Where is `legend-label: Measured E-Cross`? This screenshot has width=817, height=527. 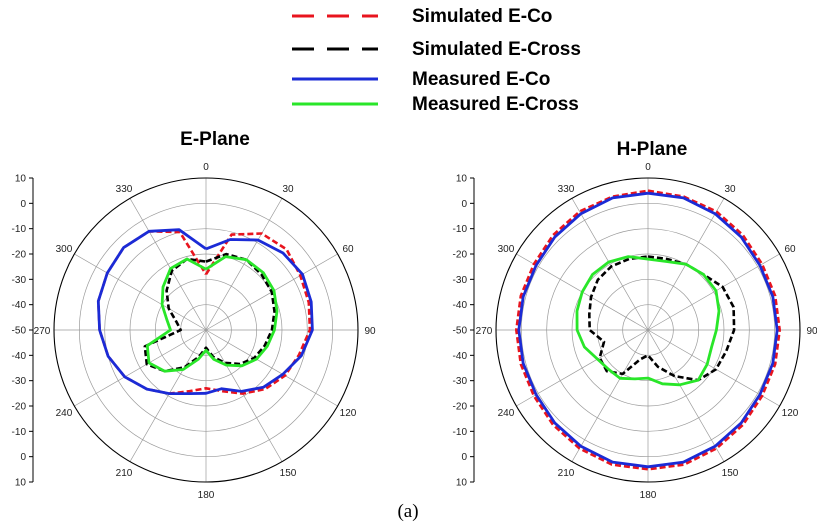 legend-label: Measured E-Cross is located at coordinates (495, 104).